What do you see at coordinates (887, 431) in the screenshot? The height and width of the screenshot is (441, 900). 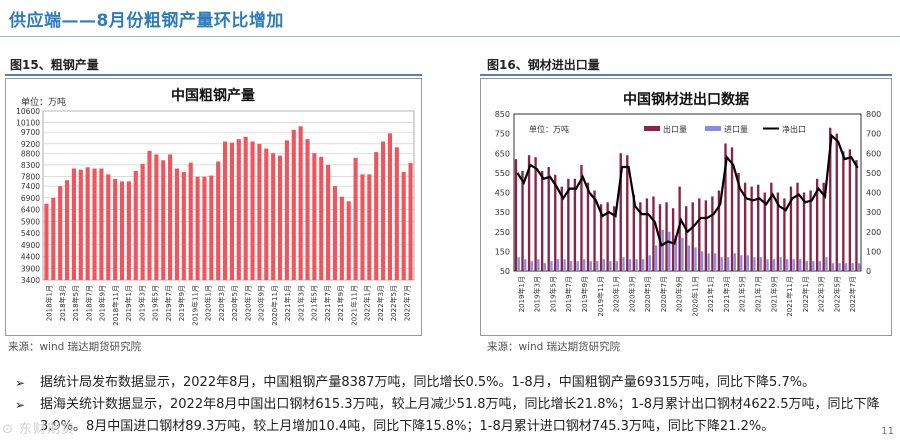 I see `page-number: 11` at bounding box center [887, 431].